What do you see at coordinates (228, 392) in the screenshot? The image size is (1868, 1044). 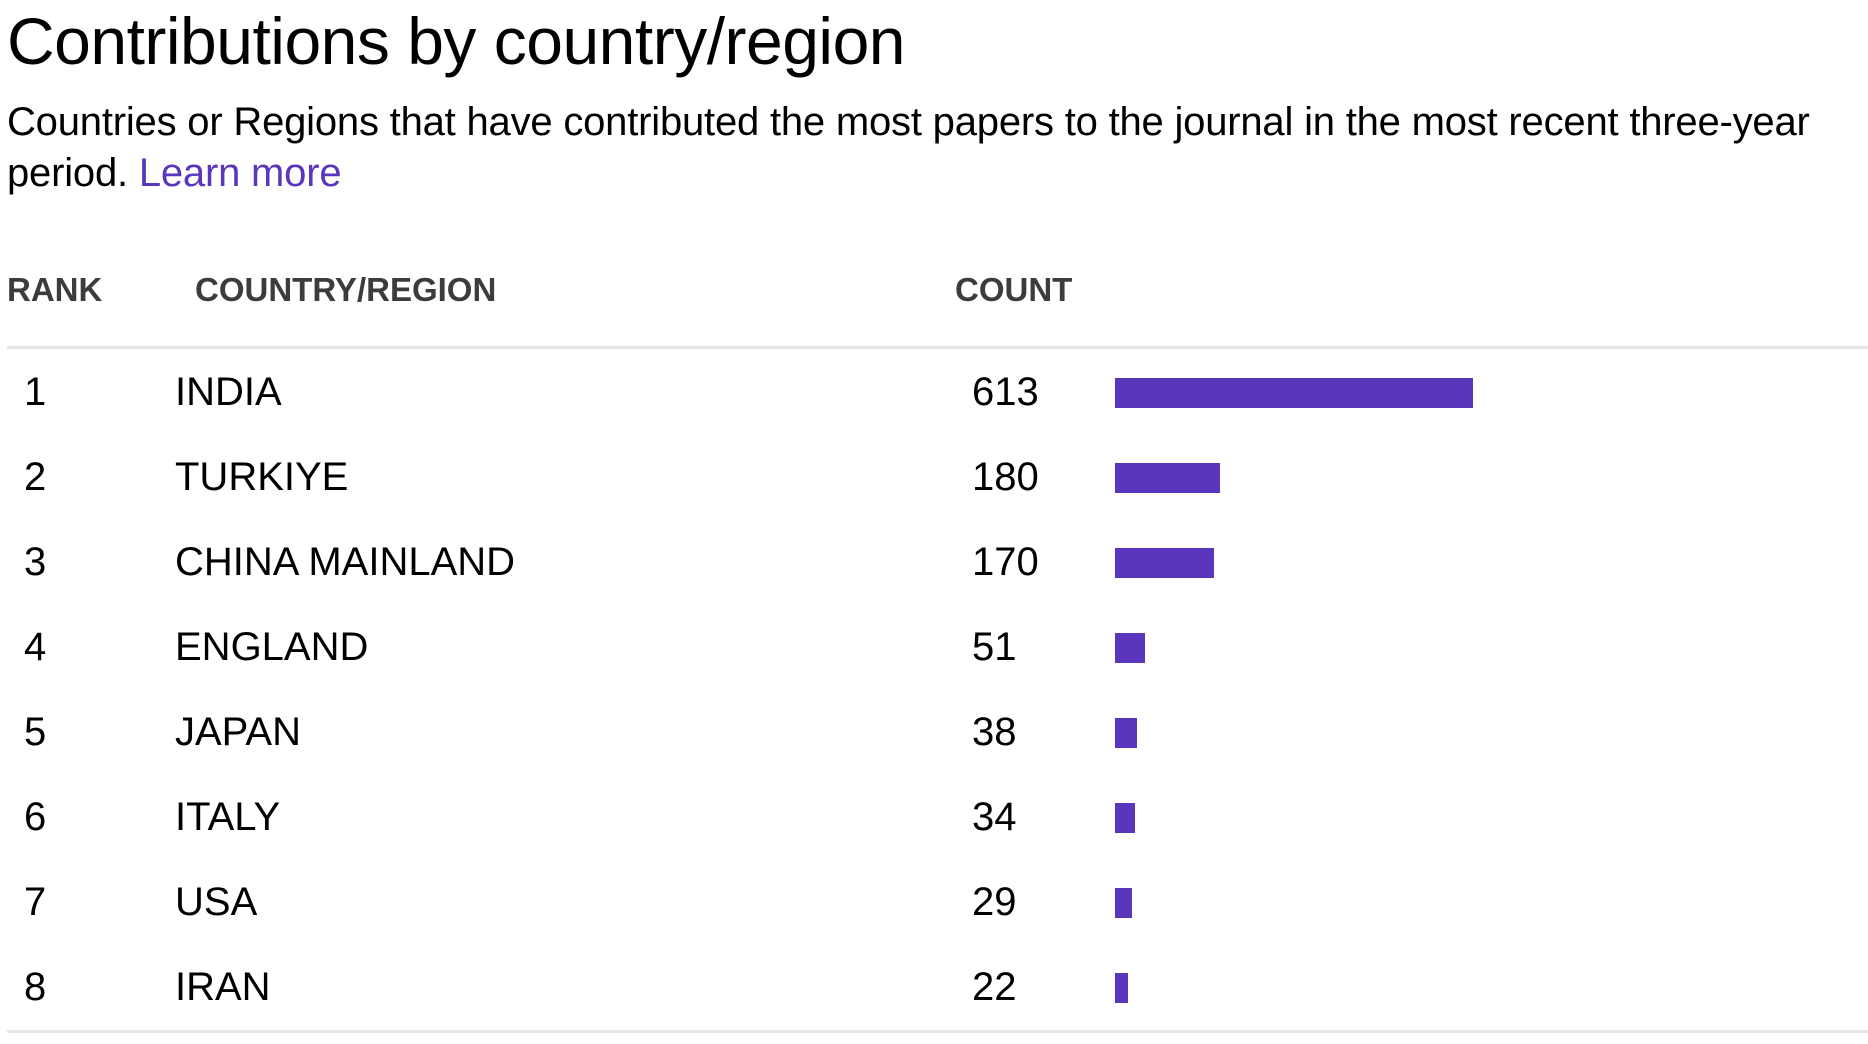 I see `country-cell: INDIA` at bounding box center [228, 392].